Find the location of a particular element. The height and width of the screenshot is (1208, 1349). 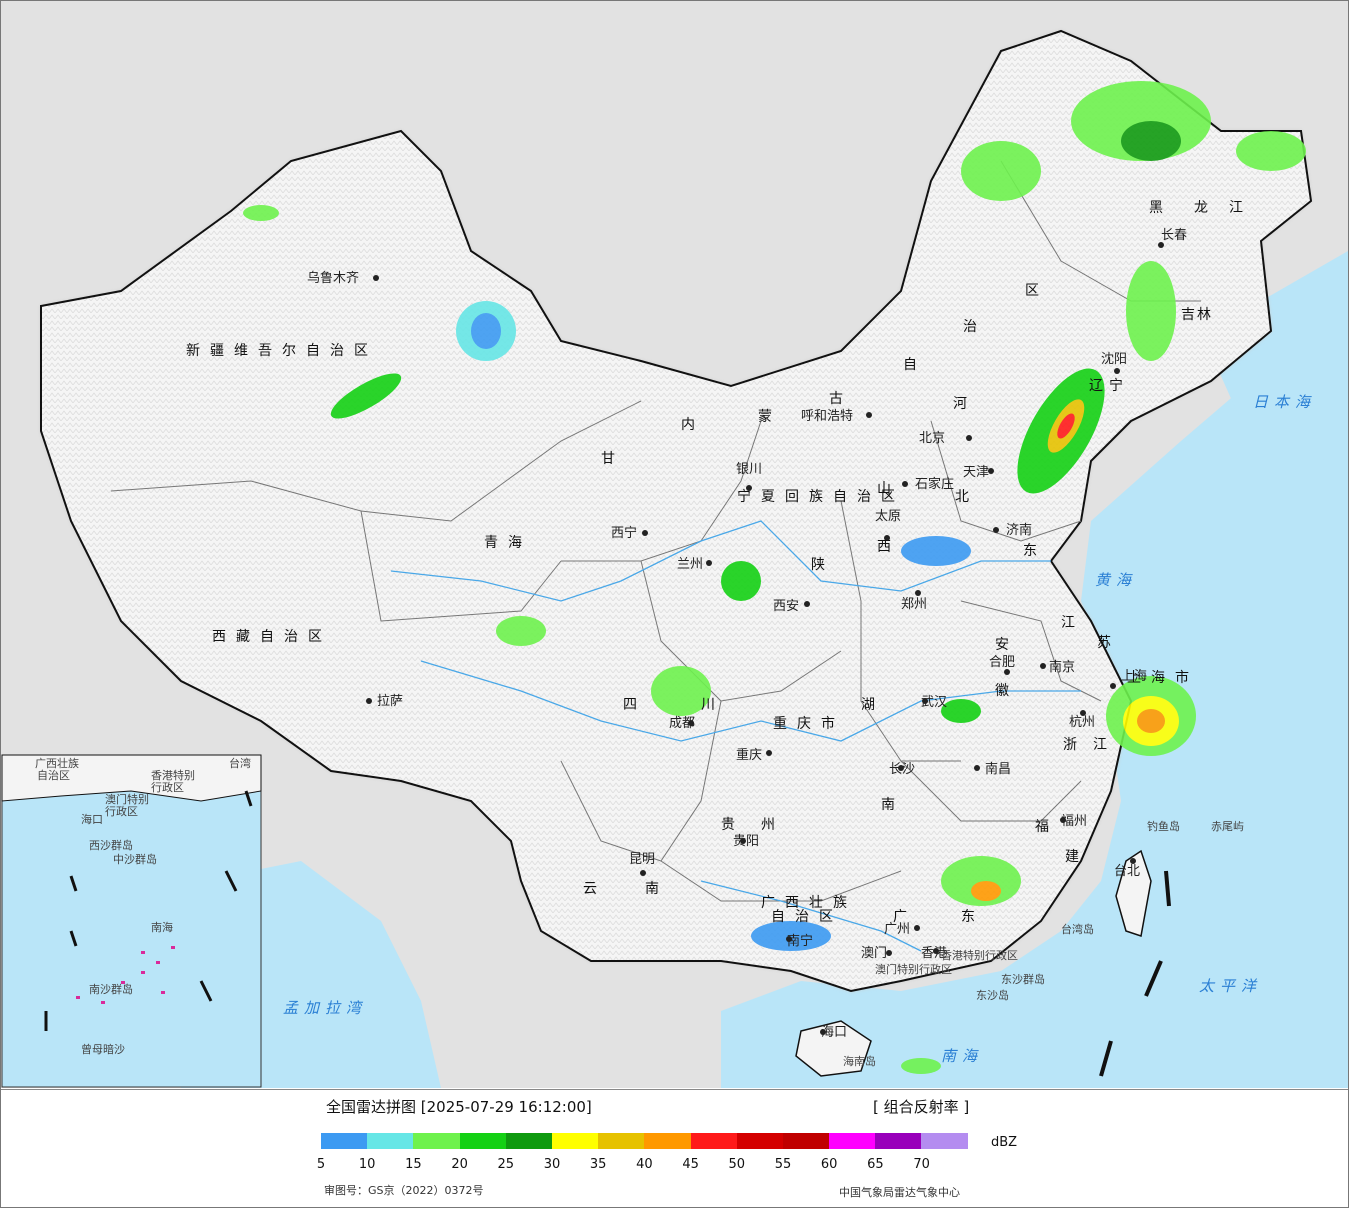

city-label: 福州 is located at coordinates (1074, 821).